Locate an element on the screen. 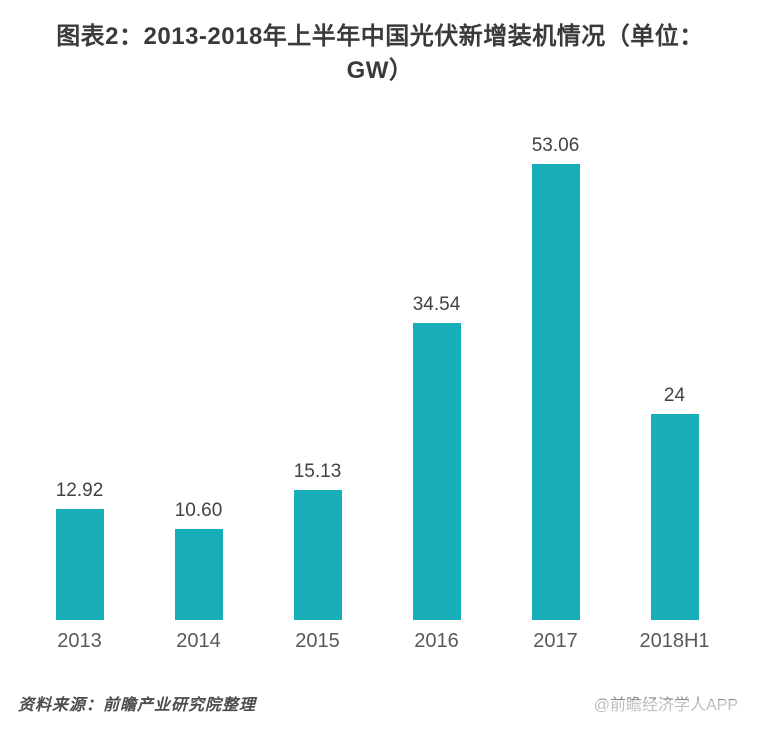  bar-column: 34.54 is located at coordinates (436, 370).